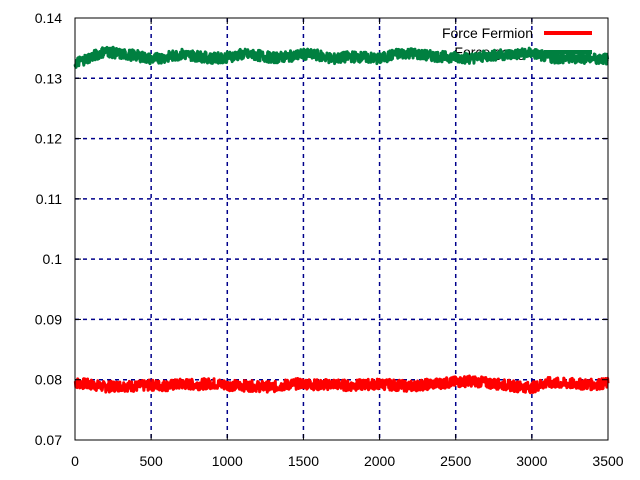  What do you see at coordinates (49, 199) in the screenshot?
I see `y-tick-label: 0.11` at bounding box center [49, 199].